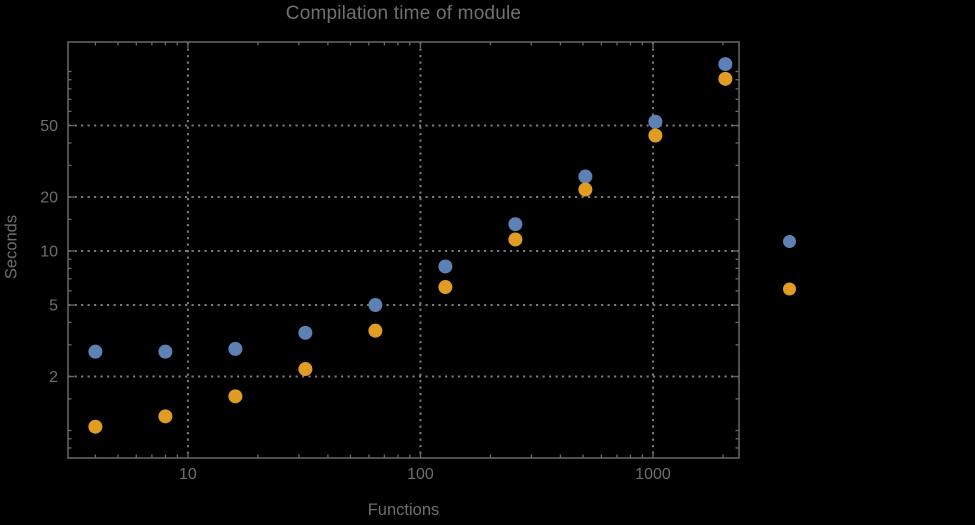 The height and width of the screenshot is (525, 975). I want to click on y-axis-label: Seconds, so click(11, 247).